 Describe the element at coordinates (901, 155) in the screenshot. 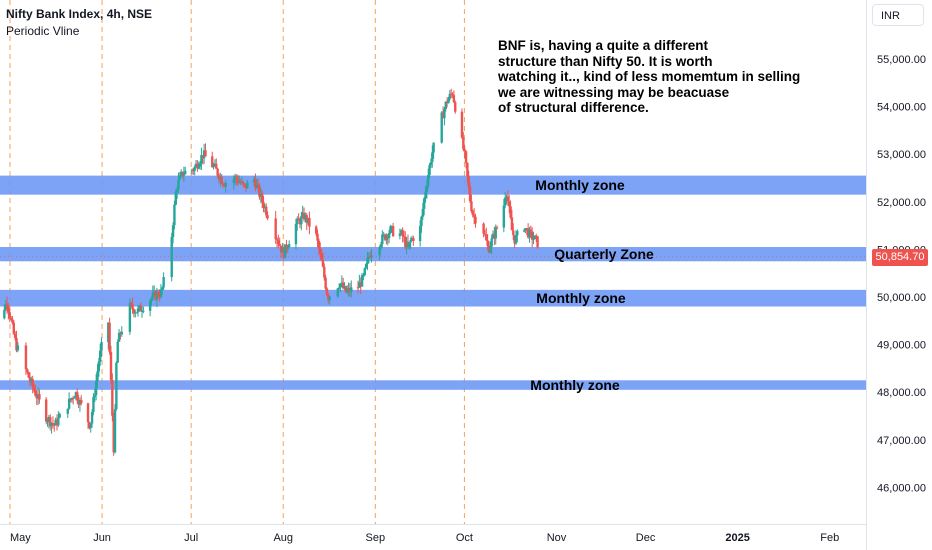

I see `y-tick-label: 53,000.00` at that location.